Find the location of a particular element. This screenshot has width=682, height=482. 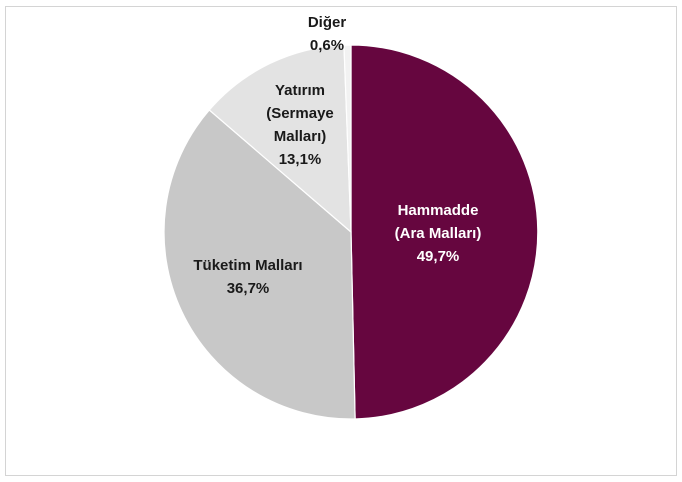

slice-name-line: Malları) is located at coordinates (300, 136).